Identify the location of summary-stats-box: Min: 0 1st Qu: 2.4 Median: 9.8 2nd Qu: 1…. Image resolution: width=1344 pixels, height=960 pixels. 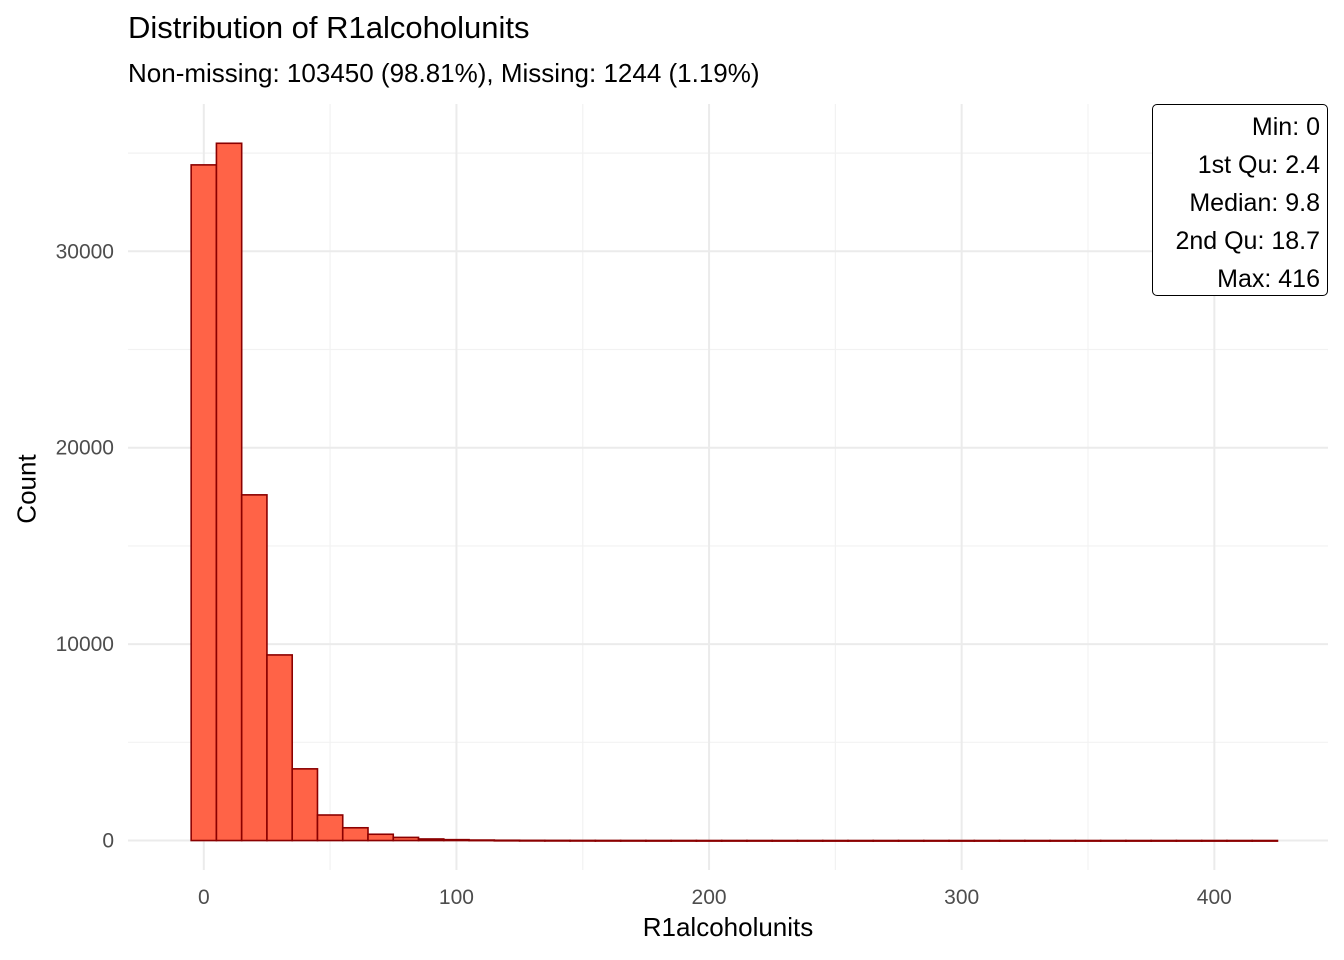
(1240, 200).